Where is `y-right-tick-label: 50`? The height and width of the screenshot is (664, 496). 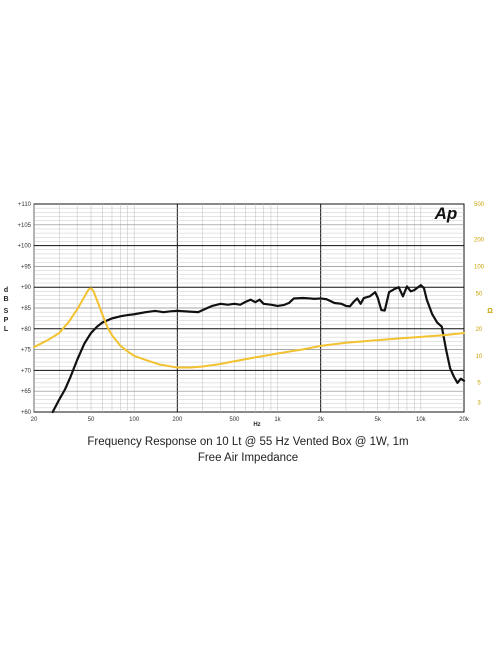
y-right-tick-label: 50 is located at coordinates (479, 294).